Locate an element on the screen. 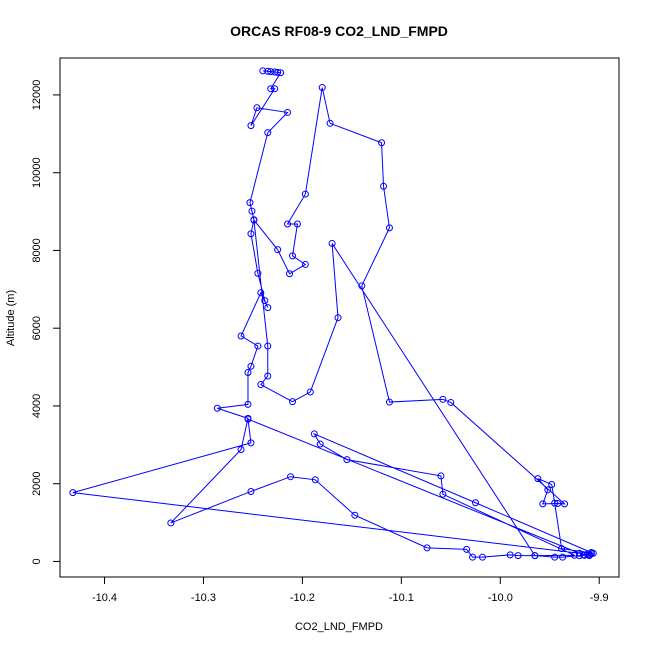 The height and width of the screenshot is (650, 650). y-tick-label: 12000 is located at coordinates (37, 95).